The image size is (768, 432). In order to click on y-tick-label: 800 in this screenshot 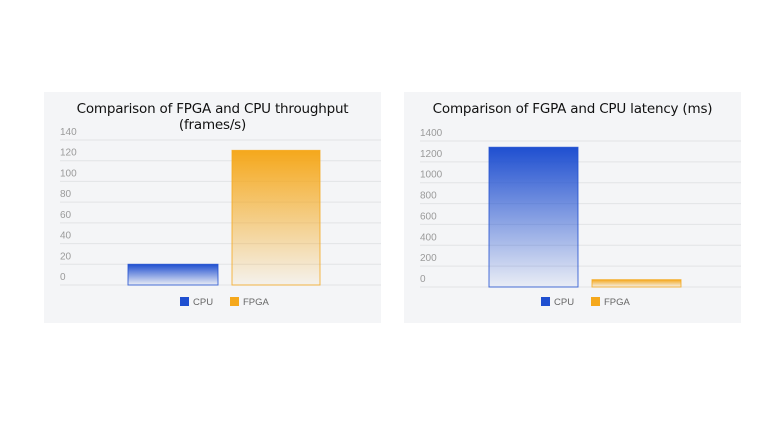, I will do `click(428, 196)`.